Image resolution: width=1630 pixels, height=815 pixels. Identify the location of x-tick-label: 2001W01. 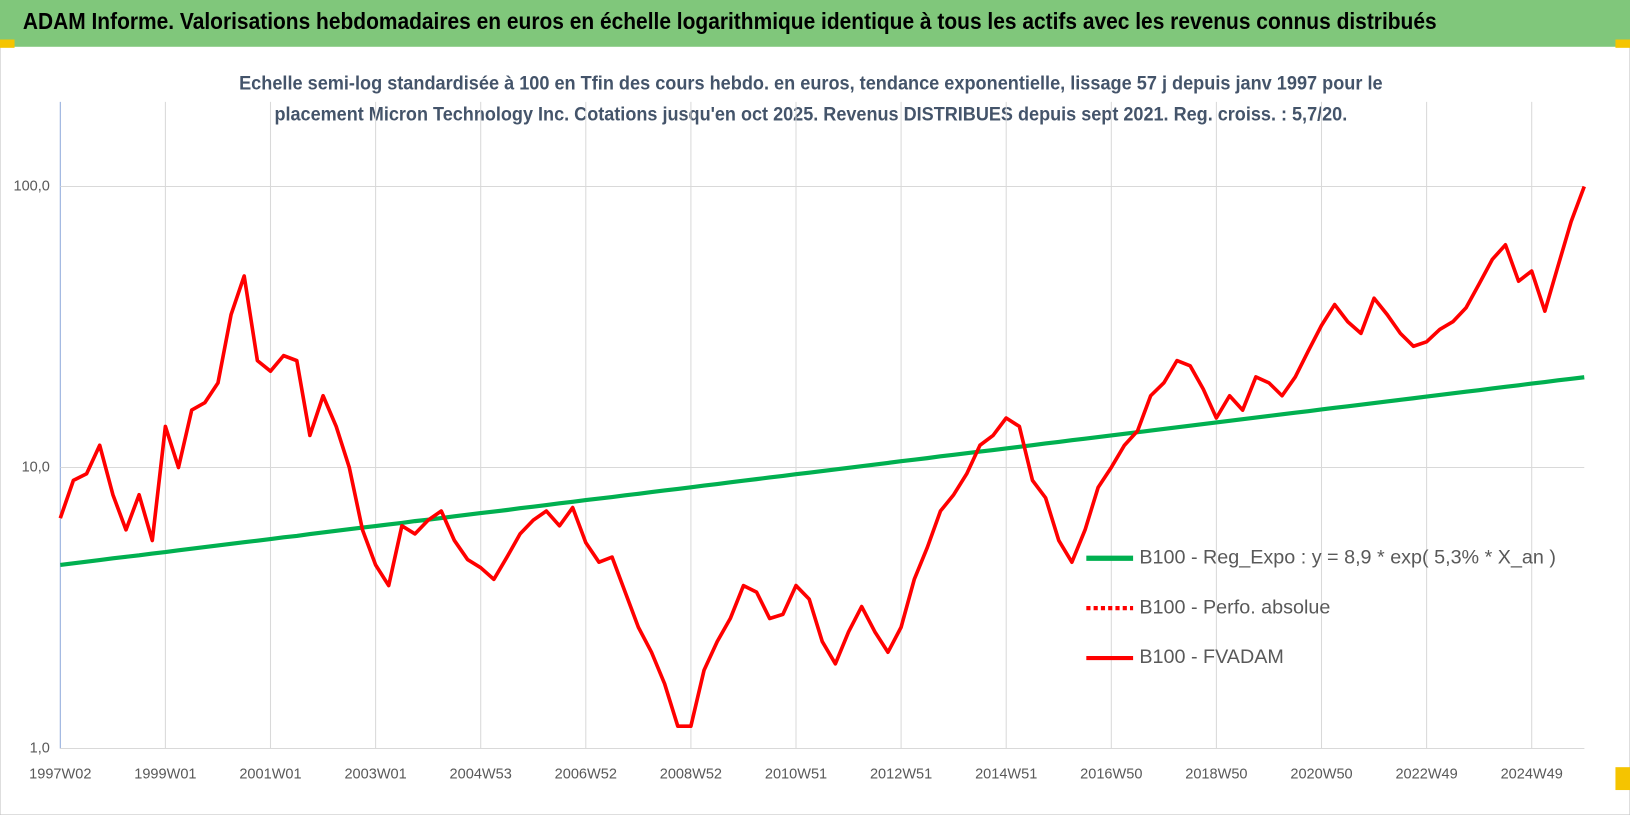
(270, 774).